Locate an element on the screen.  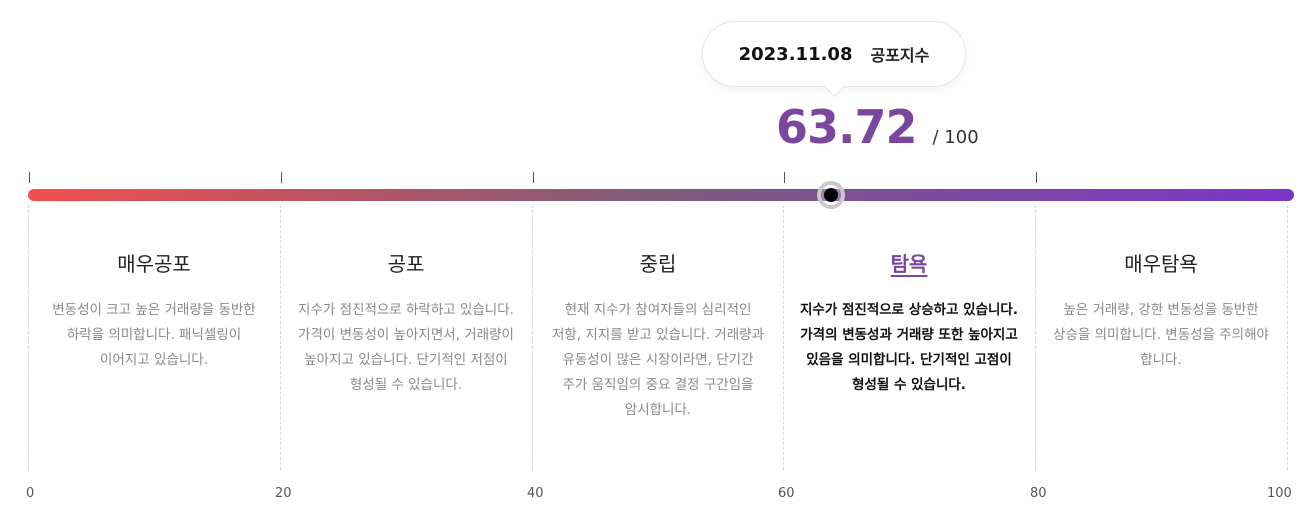
gauge-knob-dot is located at coordinates (830, 195).